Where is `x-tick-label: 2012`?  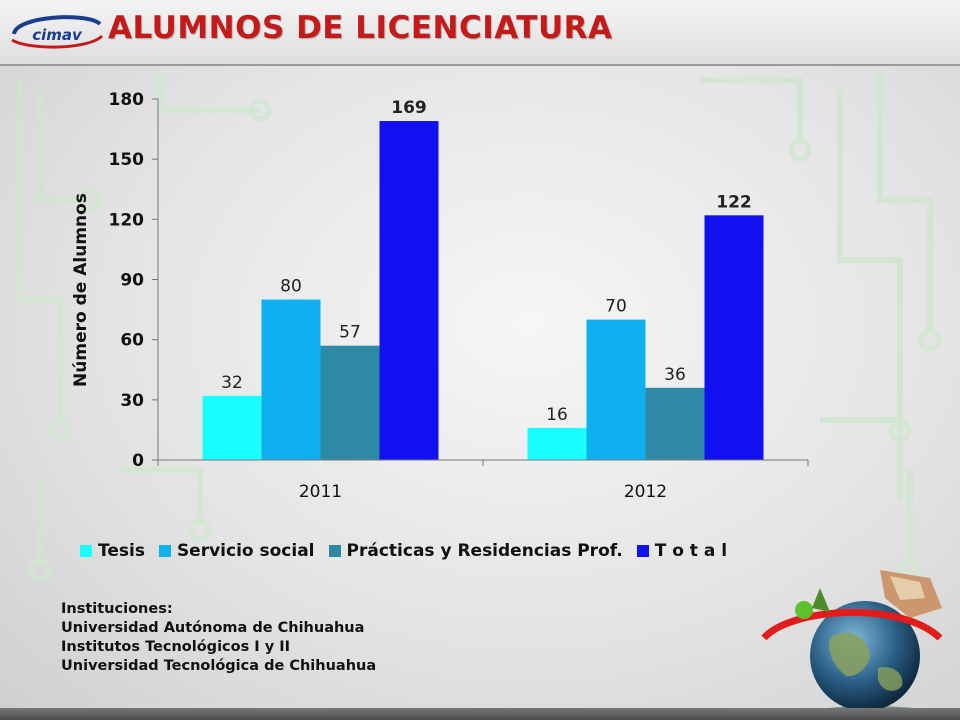 x-tick-label: 2012 is located at coordinates (645, 492).